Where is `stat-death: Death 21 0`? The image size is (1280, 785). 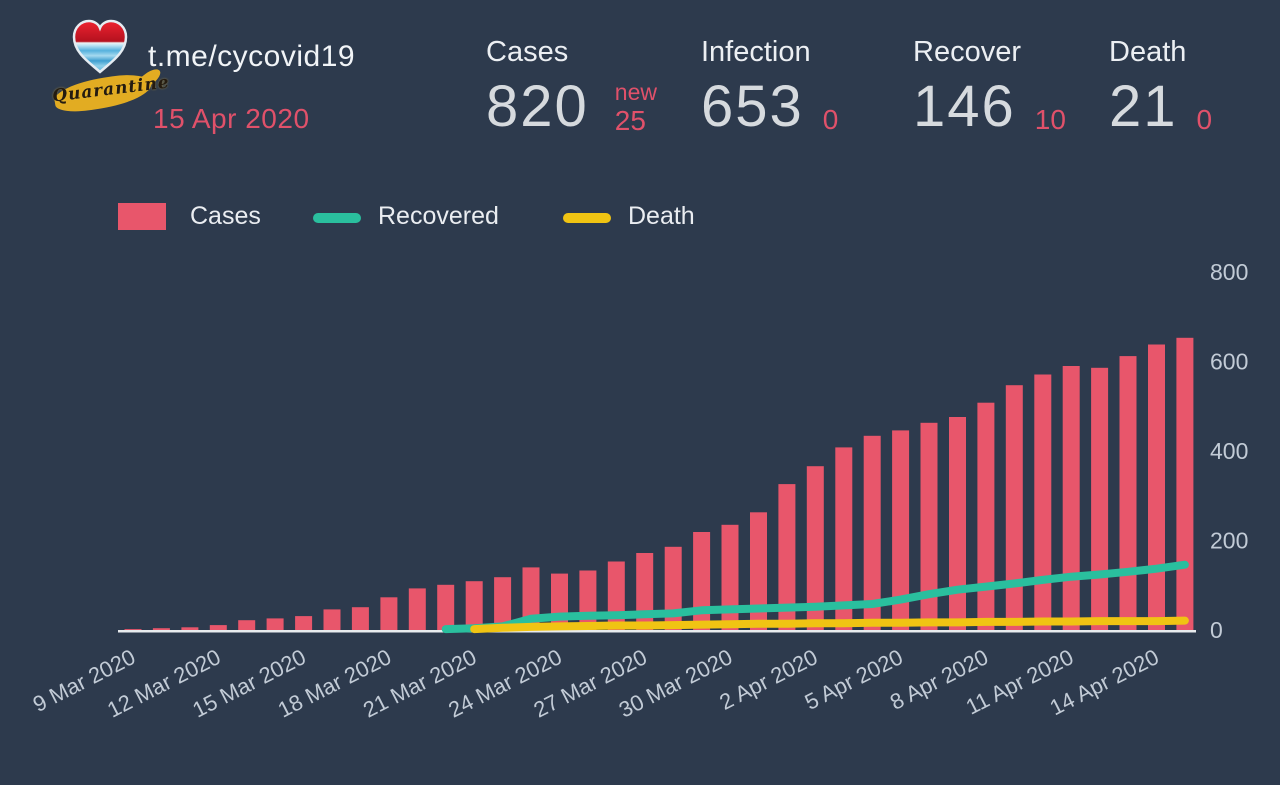
stat-death: Death 21 0 is located at coordinates (1160, 86).